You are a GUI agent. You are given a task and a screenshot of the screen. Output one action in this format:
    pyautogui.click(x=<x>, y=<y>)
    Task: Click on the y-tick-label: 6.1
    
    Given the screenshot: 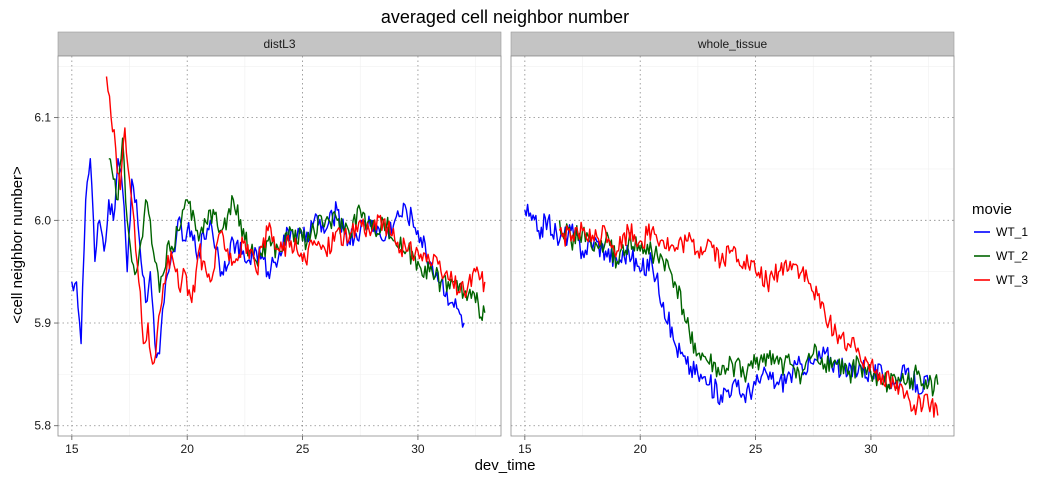 What is the action you would take?
    pyautogui.click(x=42, y=118)
    